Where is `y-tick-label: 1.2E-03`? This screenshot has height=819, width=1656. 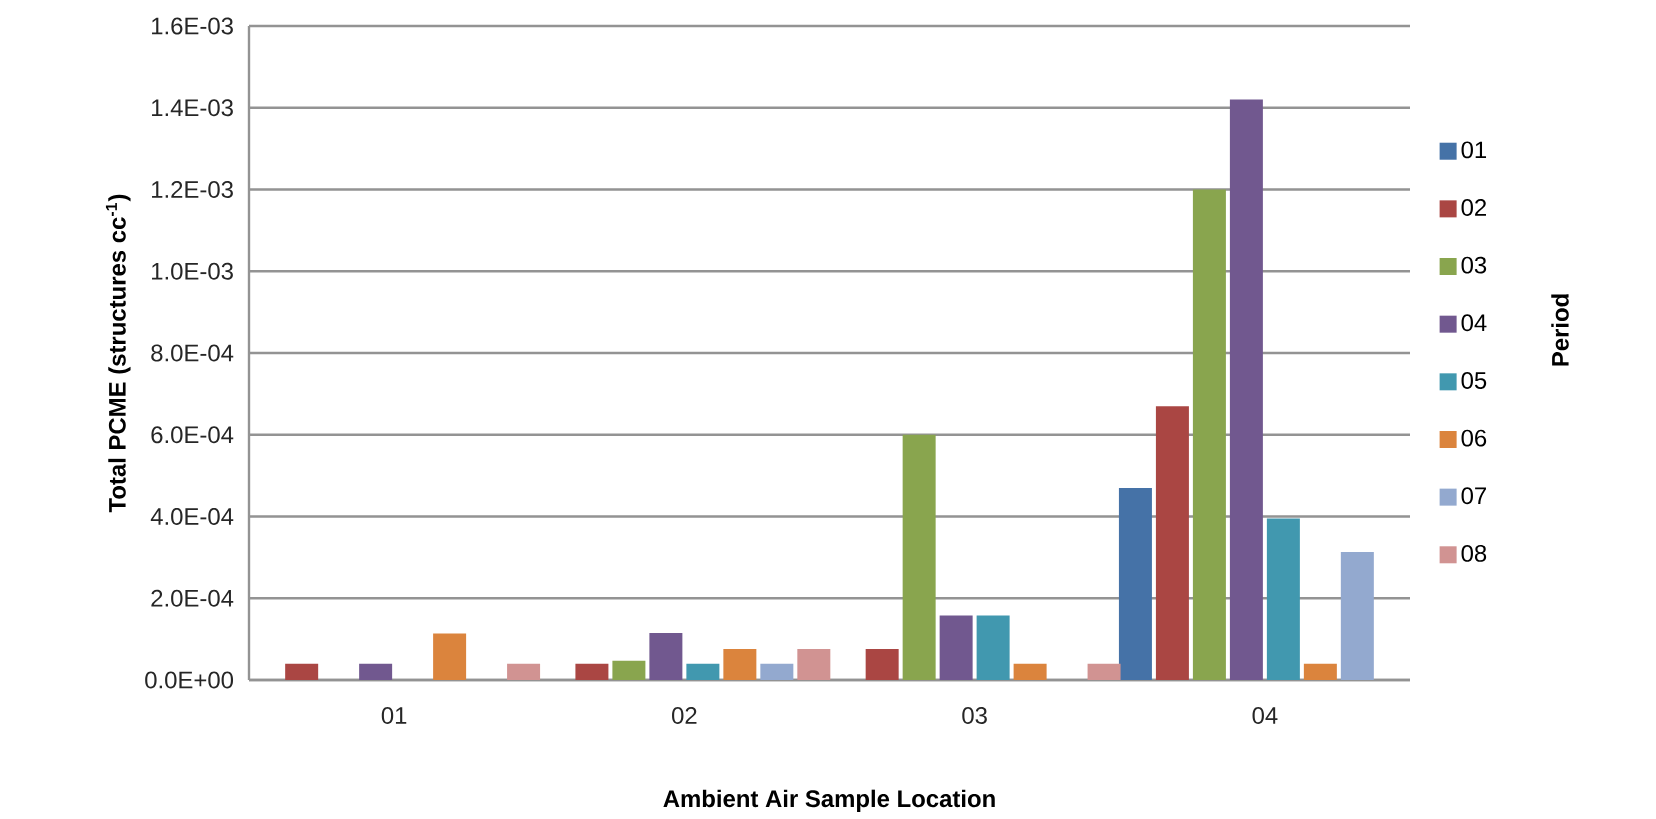
y-tick-label: 1.2E-03 is located at coordinates (192, 190).